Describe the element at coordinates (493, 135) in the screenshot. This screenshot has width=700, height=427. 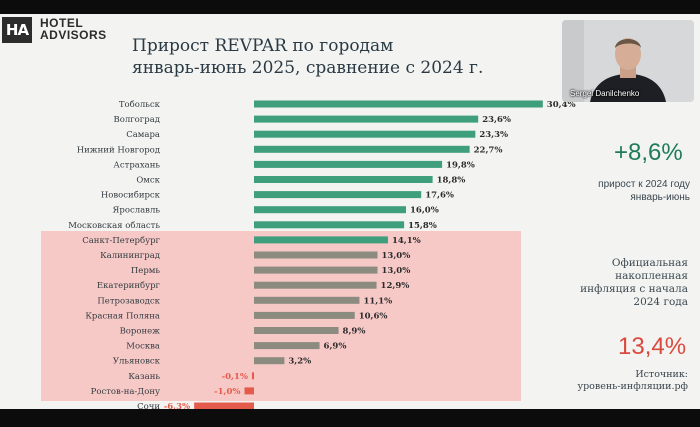
I see `value-label: 23,3%` at that location.